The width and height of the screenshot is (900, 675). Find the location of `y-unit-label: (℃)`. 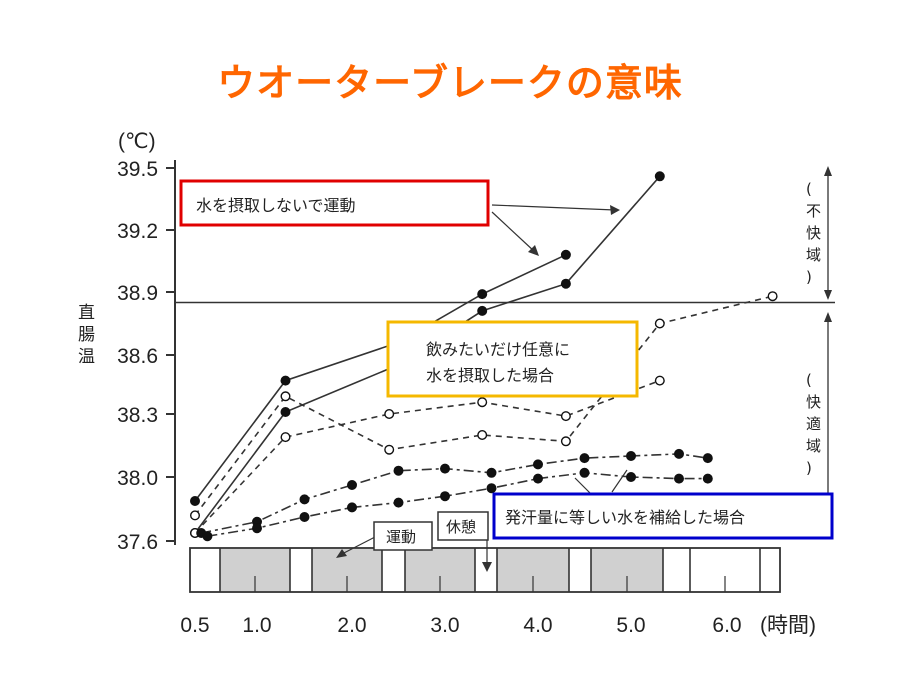

y-unit-label: (℃) is located at coordinates (137, 141).